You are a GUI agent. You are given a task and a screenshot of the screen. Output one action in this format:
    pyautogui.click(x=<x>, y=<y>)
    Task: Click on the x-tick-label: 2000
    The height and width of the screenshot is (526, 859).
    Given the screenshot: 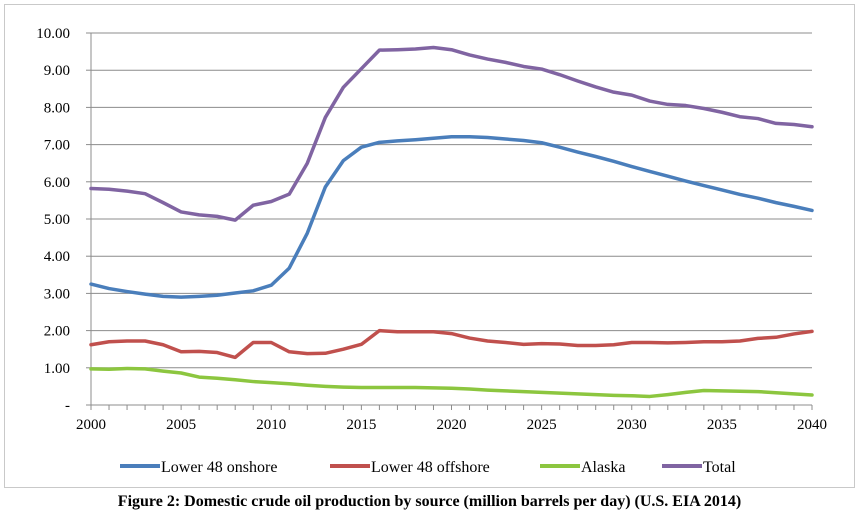 What is the action you would take?
    pyautogui.click(x=91, y=425)
    